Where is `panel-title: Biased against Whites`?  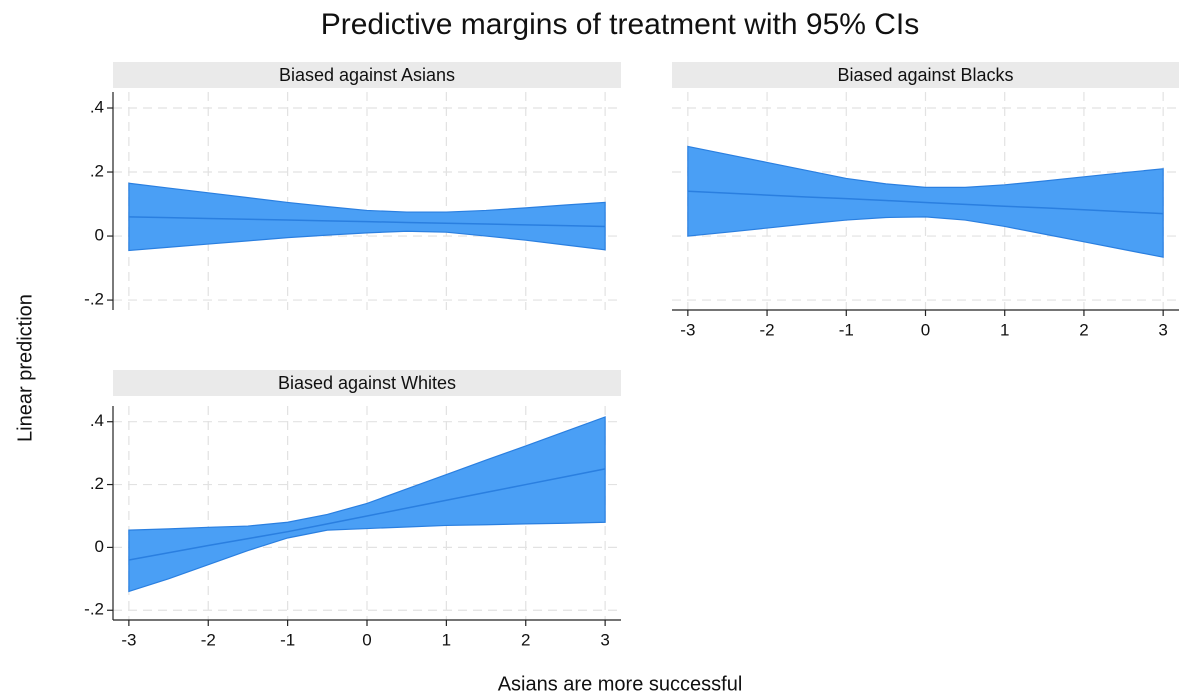 panel-title: Biased against Whites is located at coordinates (367, 383).